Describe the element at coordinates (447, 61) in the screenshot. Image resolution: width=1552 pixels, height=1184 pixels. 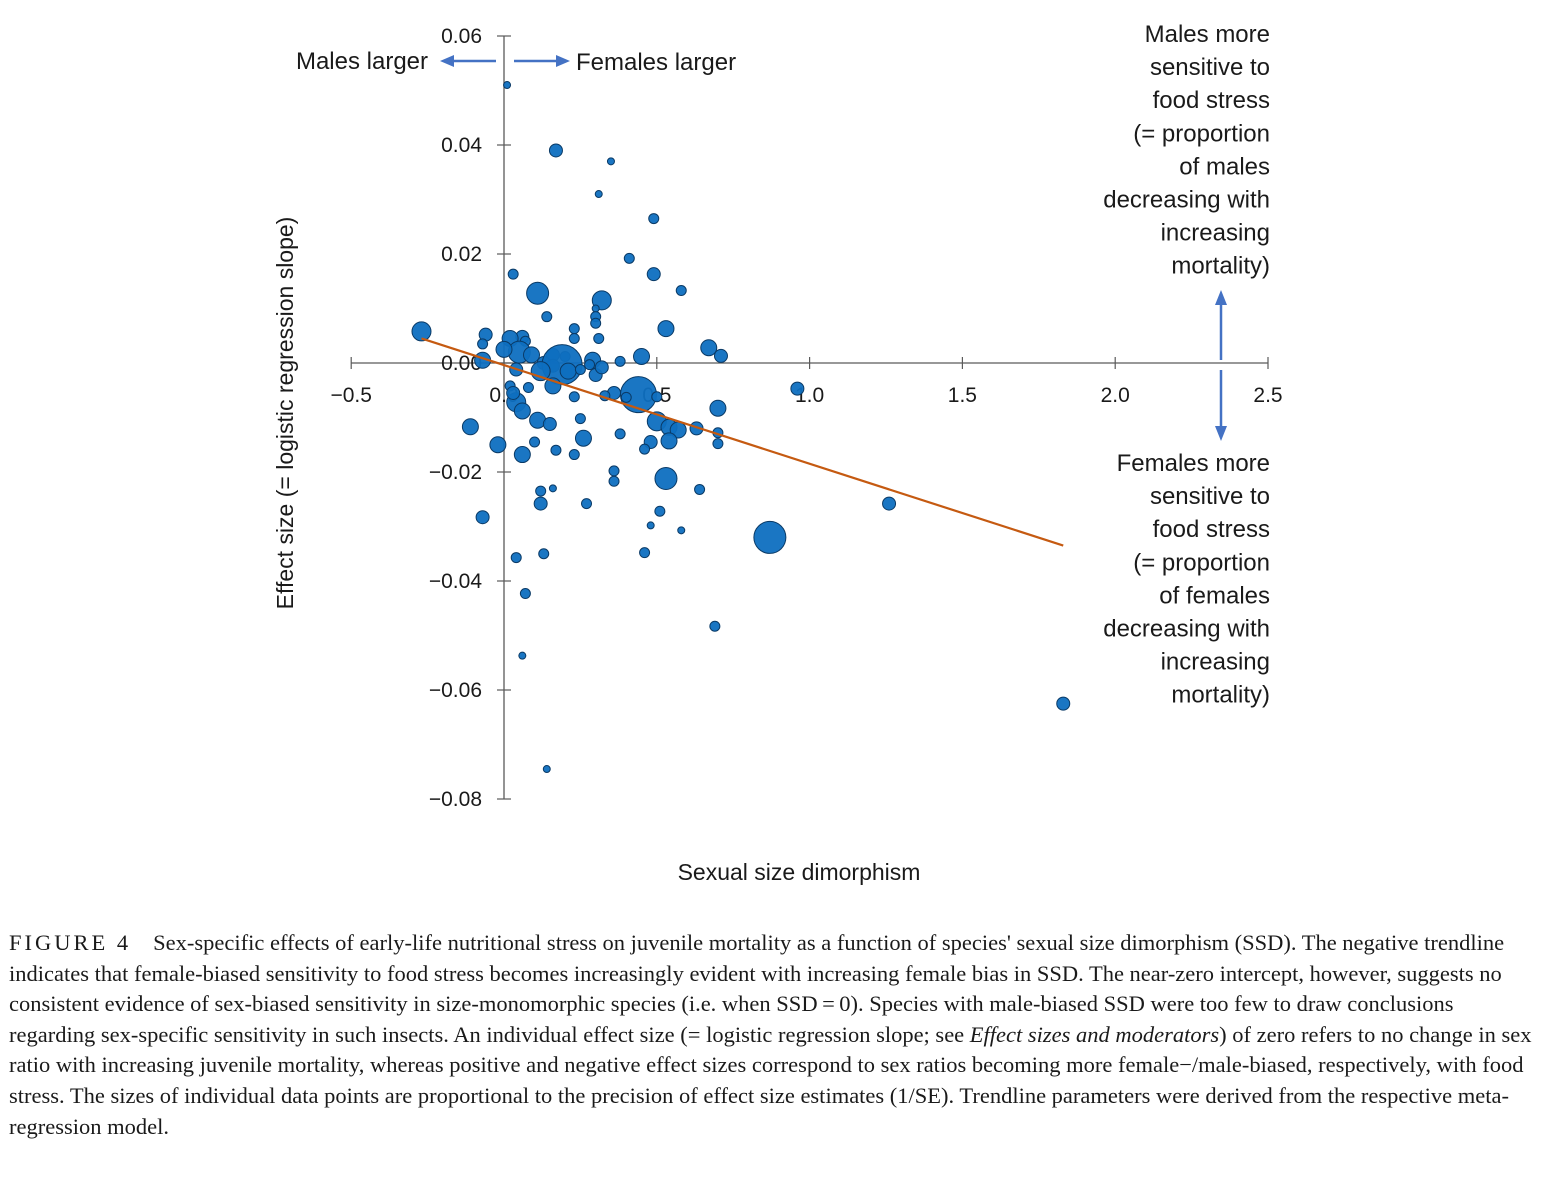
I see `left-arrow-head` at that location.